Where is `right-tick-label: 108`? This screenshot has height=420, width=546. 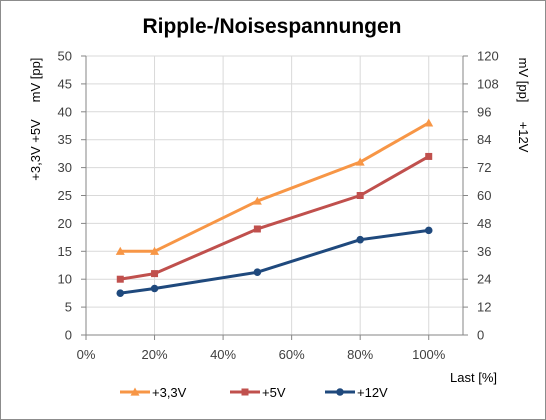
right-tick-label: 108 is located at coordinates (488, 83).